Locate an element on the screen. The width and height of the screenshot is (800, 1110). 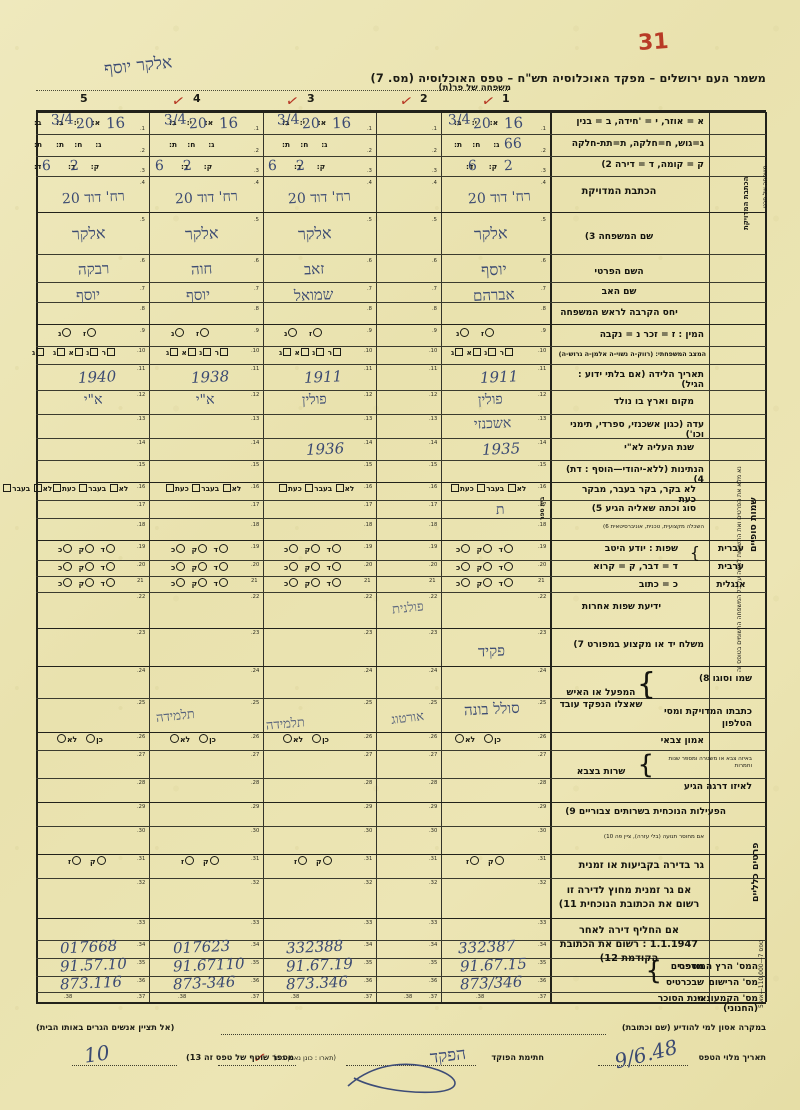
c1-birth-place: פולין is located at coordinates (490, 400).